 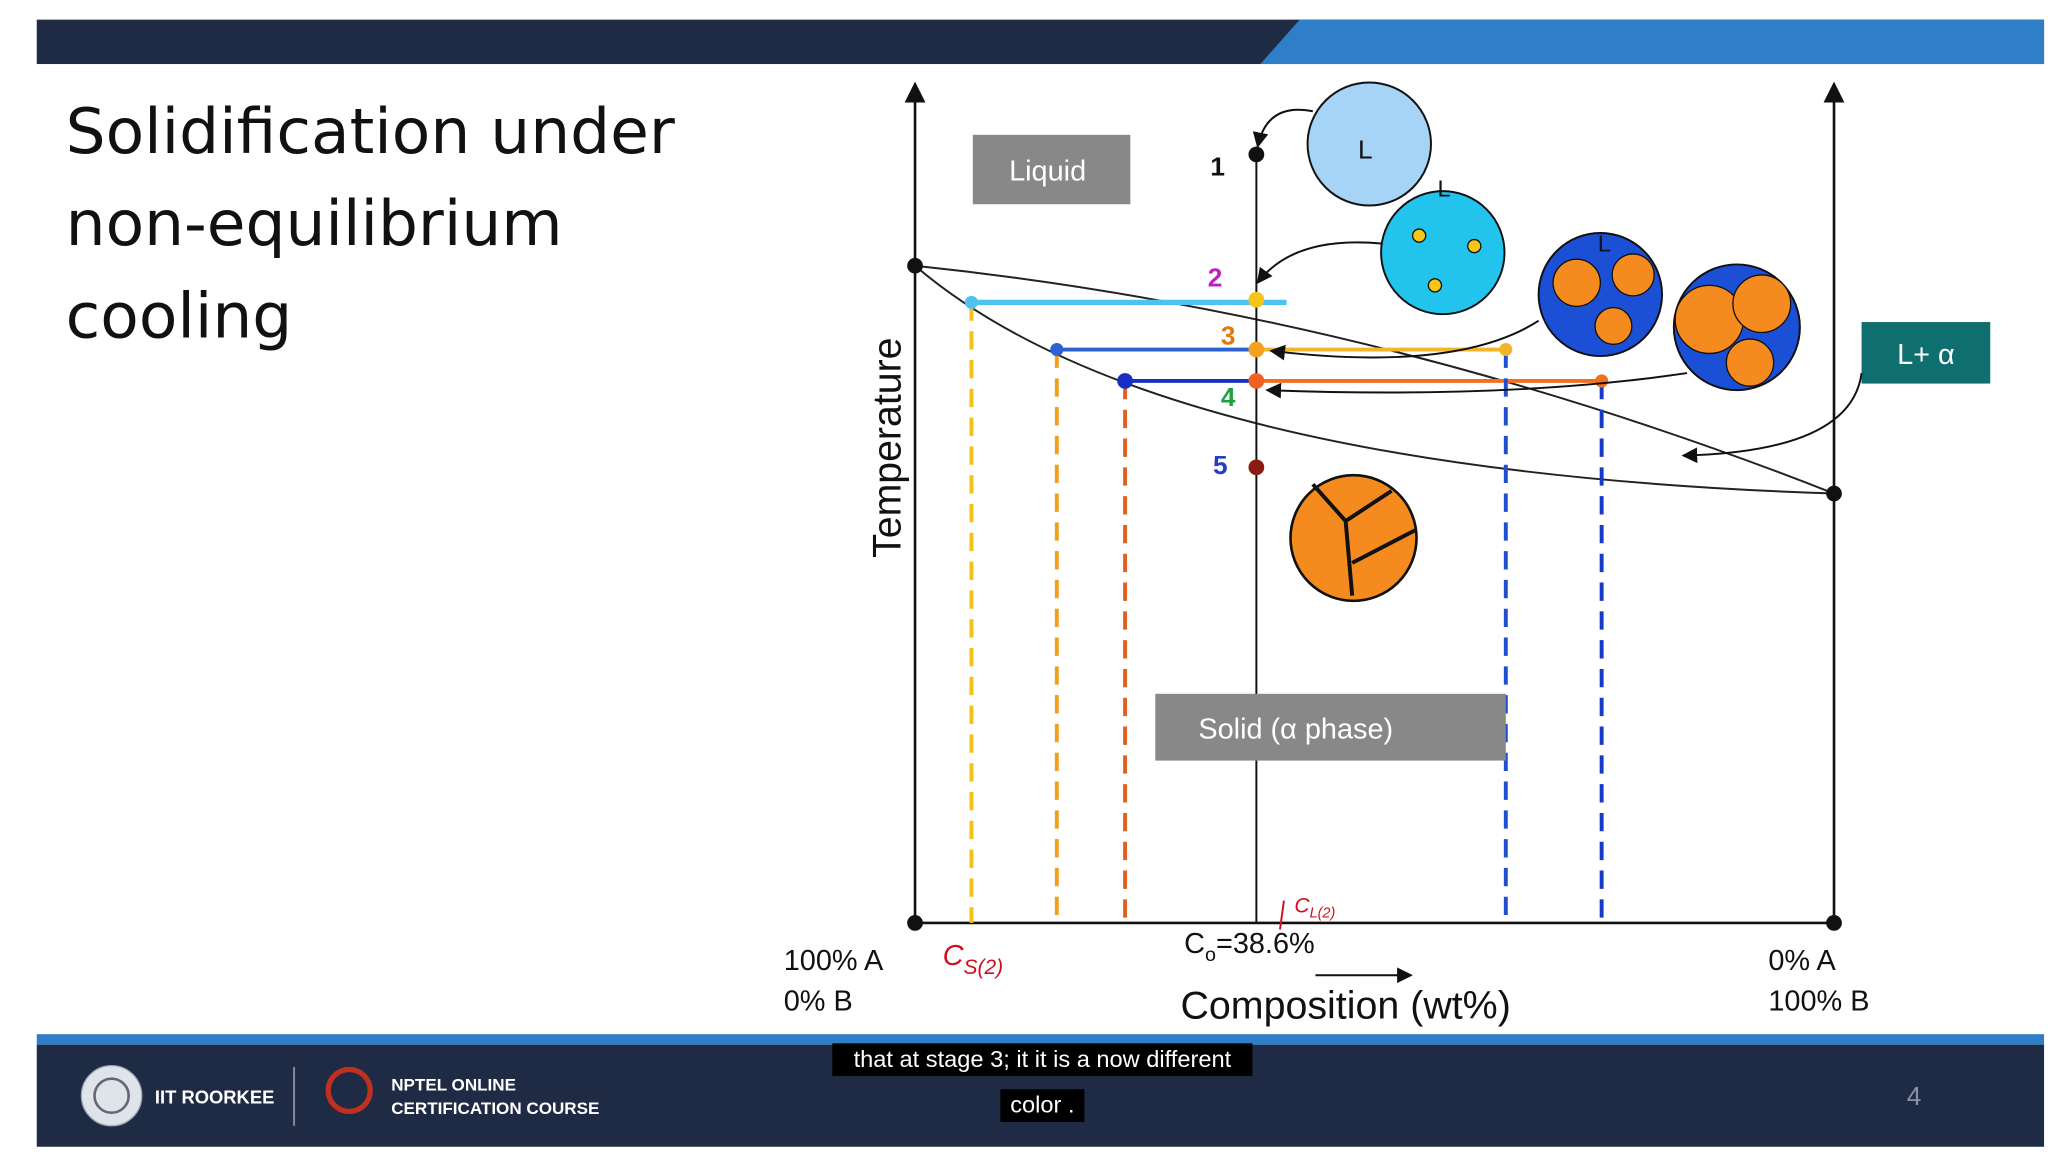 What do you see at coordinates (495, 1108) in the screenshot?
I see `course-name: CERTIFICATION COURSE` at bounding box center [495, 1108].